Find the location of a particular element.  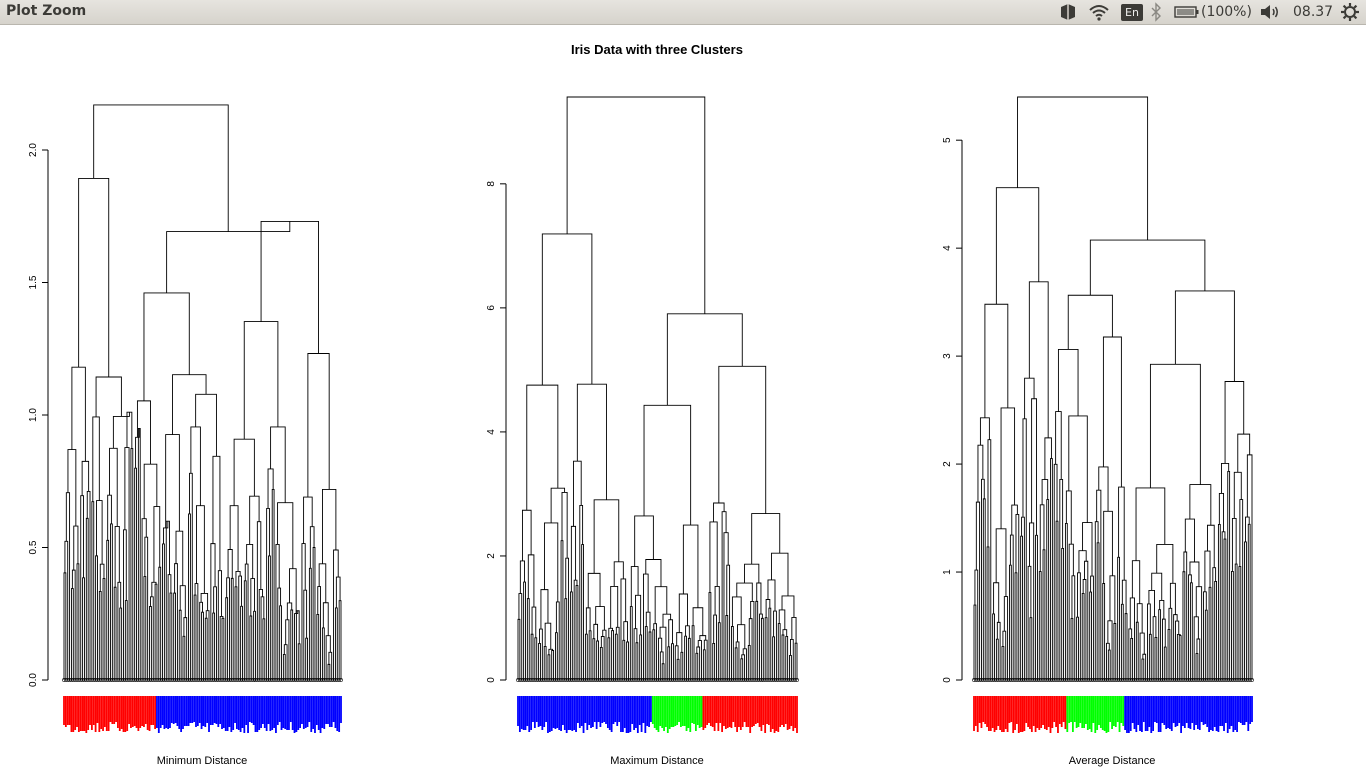

volume-icon is located at coordinates (1270, 12).